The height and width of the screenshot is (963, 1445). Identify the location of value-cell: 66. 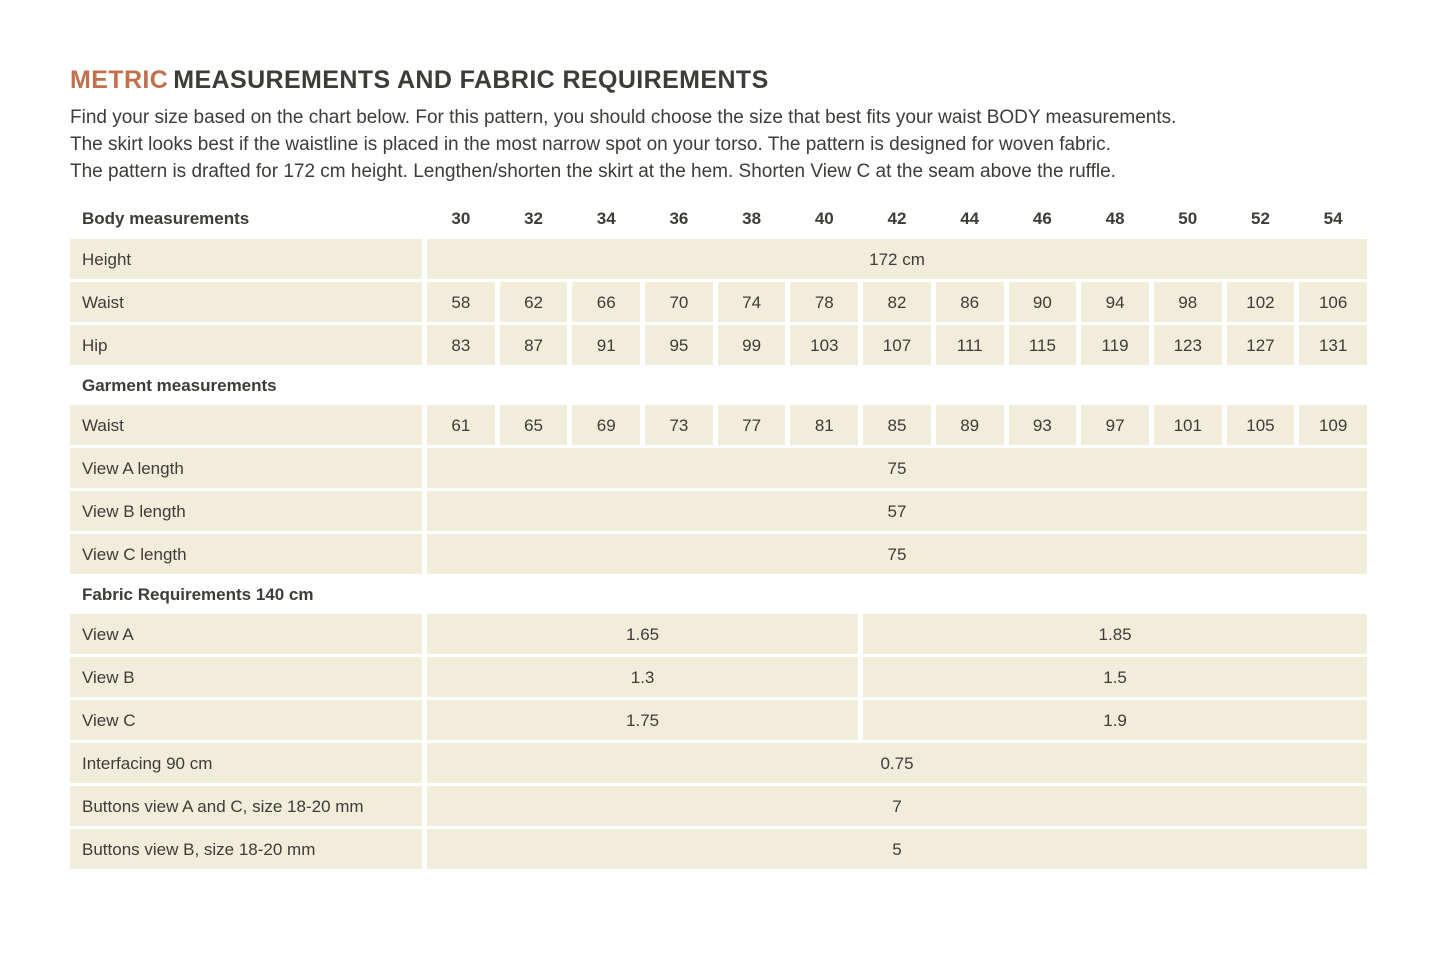
(606, 302).